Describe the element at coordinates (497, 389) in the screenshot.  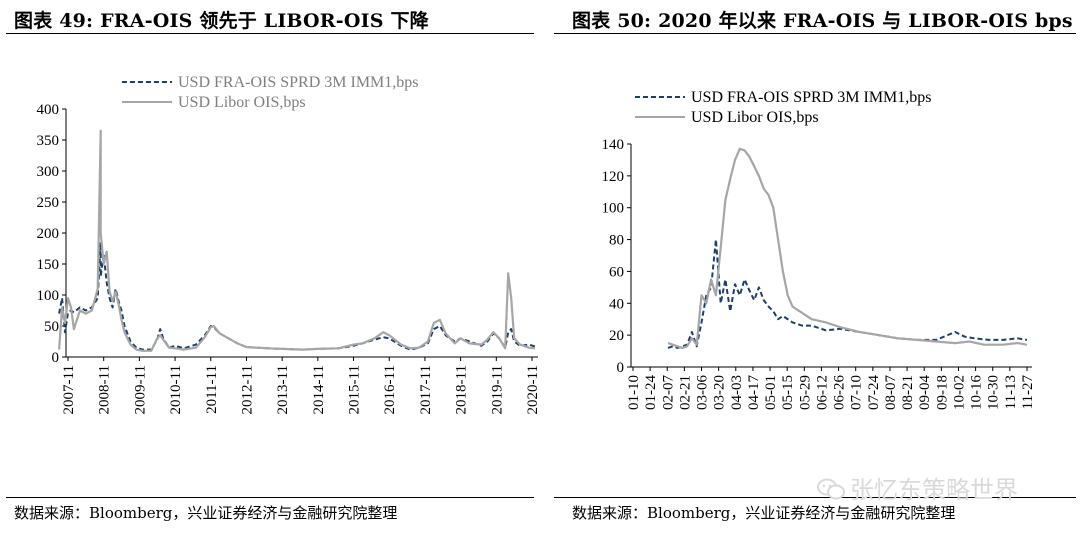
I see `left-x-tick-label: 2019-11` at that location.